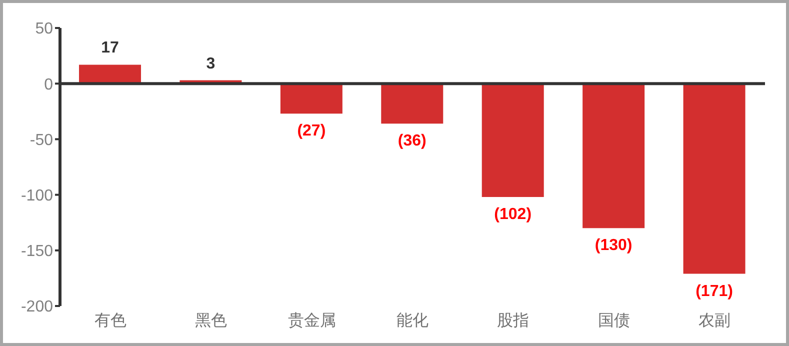 The width and height of the screenshot is (789, 346). What do you see at coordinates (513, 320) in the screenshot?
I see `x-tick-label: 股指` at bounding box center [513, 320].